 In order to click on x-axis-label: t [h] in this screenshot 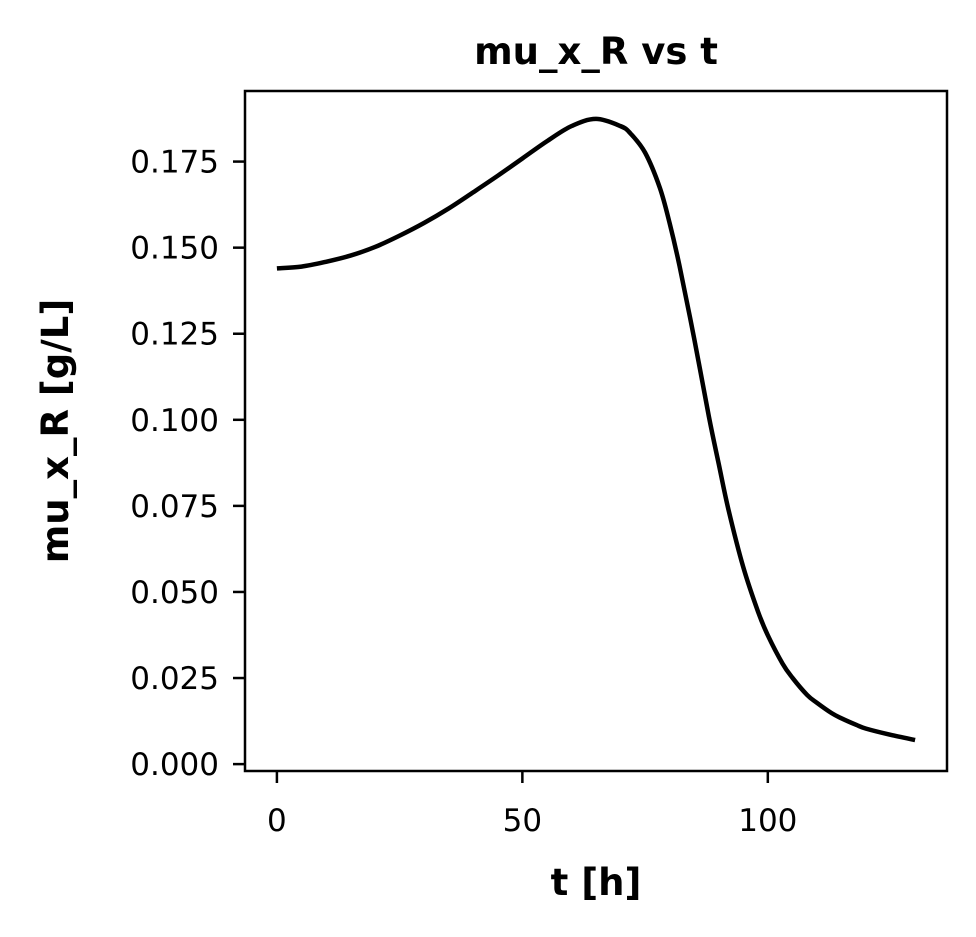, I will do `click(596, 882)`.